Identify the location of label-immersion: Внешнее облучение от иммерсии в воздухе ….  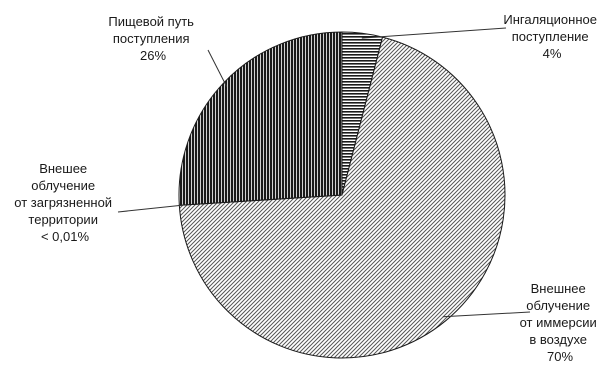
(560, 322).